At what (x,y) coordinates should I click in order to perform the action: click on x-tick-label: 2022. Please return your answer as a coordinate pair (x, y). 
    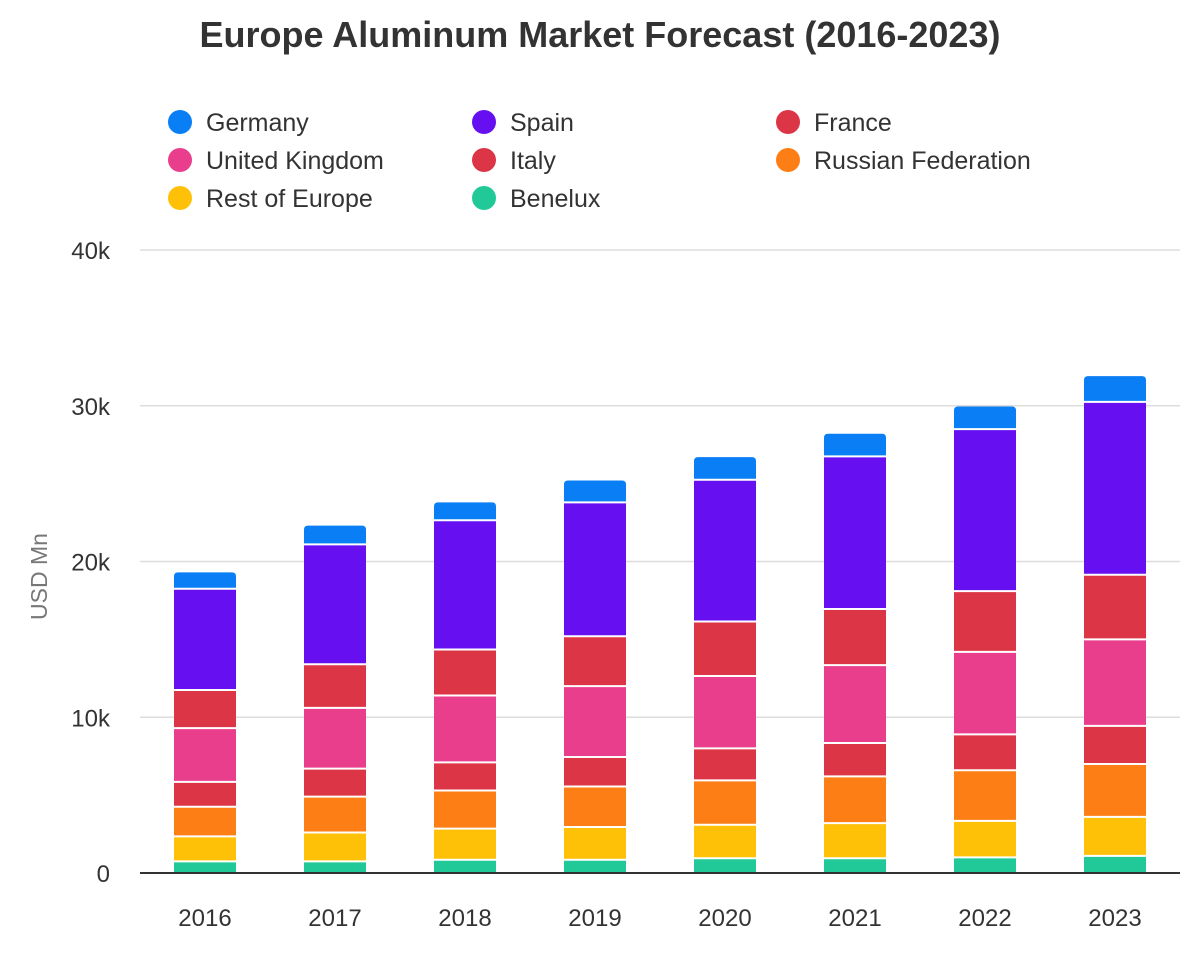
    Looking at the image, I should click on (984, 918).